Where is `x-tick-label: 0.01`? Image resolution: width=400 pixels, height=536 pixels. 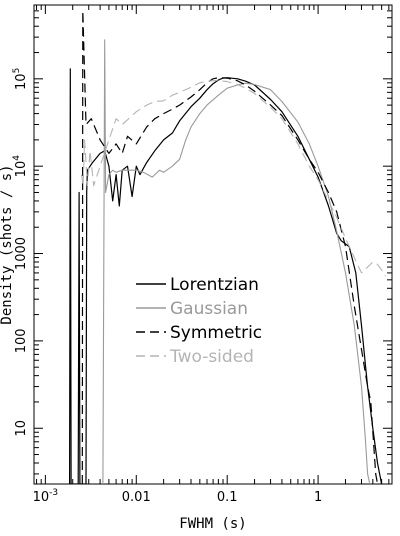
x-tick-label: 0.01 is located at coordinates (136, 497).